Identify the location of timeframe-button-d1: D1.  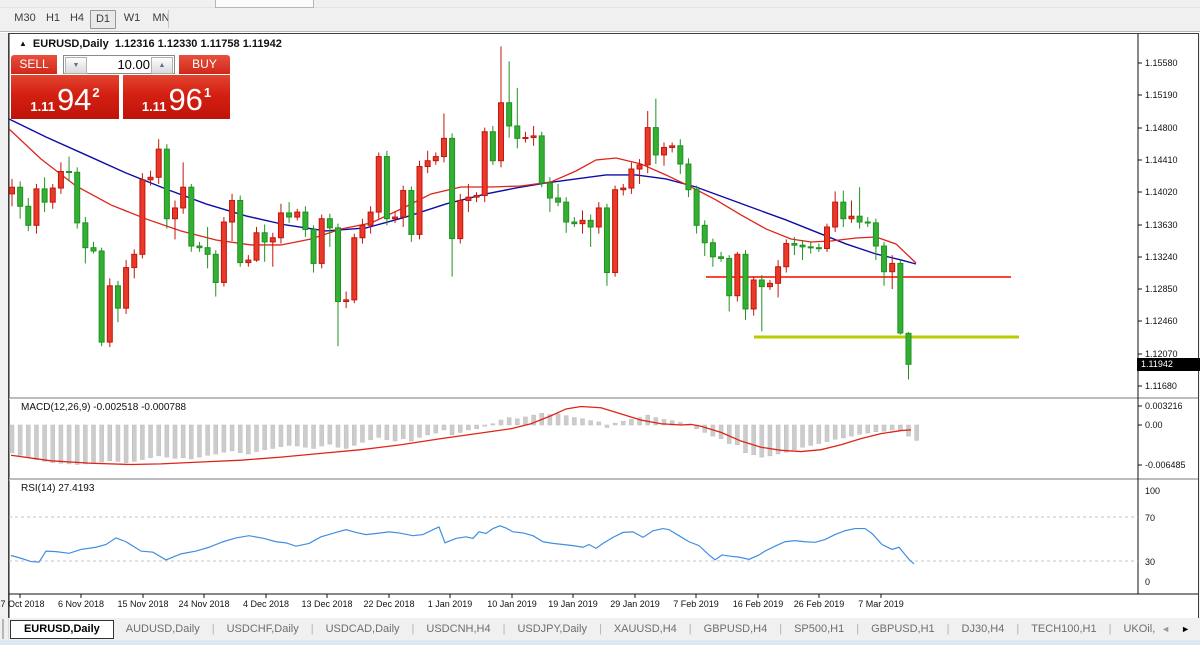
(103, 19).